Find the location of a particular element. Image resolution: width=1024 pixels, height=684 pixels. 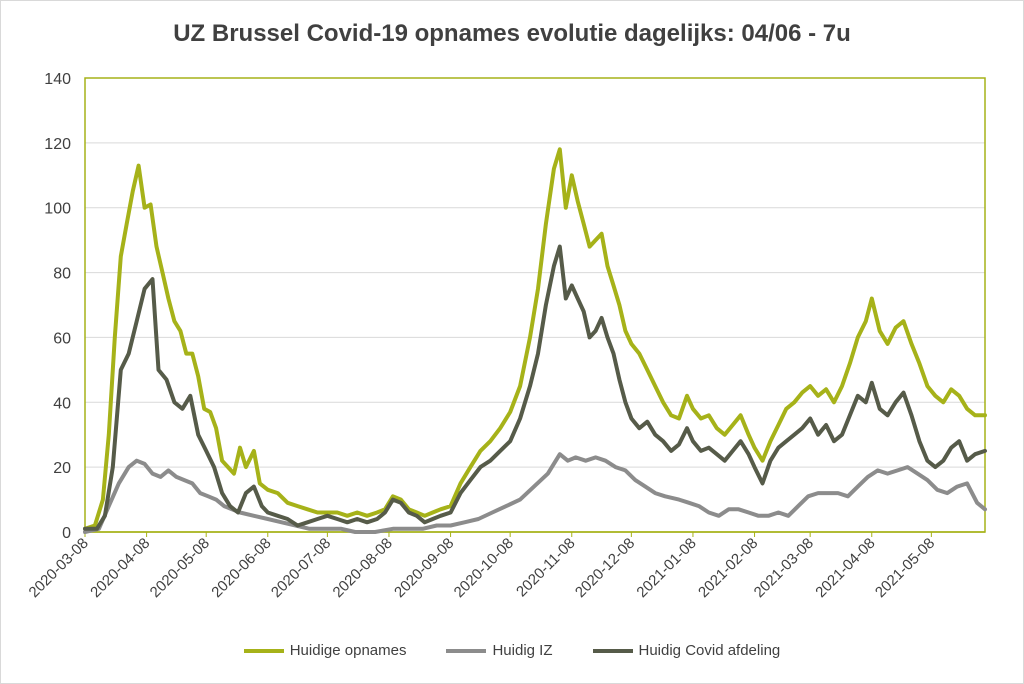

x-tick-label: 2021-04-08 is located at coordinates (845, 568).